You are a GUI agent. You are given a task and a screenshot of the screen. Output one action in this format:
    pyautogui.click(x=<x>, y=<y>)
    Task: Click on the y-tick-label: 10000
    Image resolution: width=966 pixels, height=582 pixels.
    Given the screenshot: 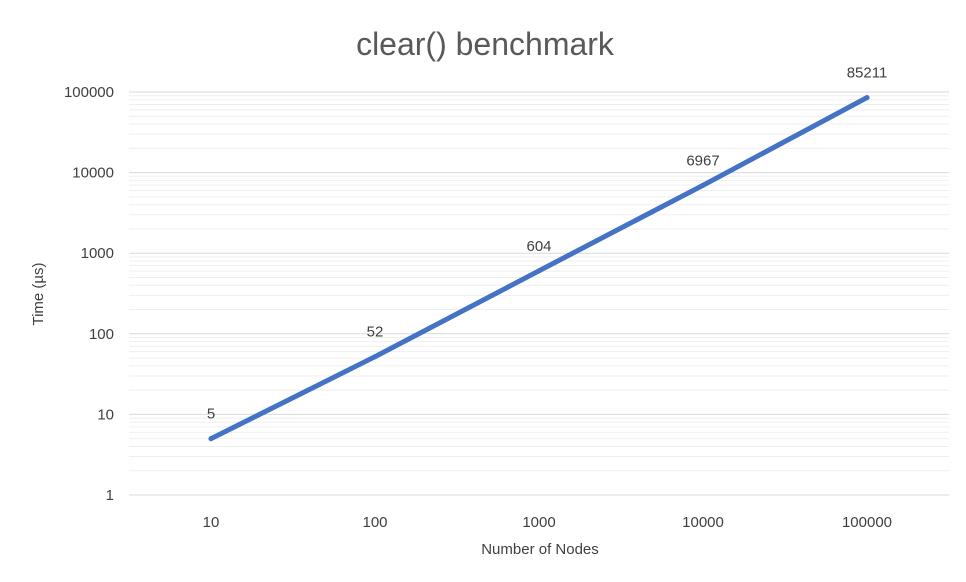 What is the action you would take?
    pyautogui.click(x=93, y=173)
    